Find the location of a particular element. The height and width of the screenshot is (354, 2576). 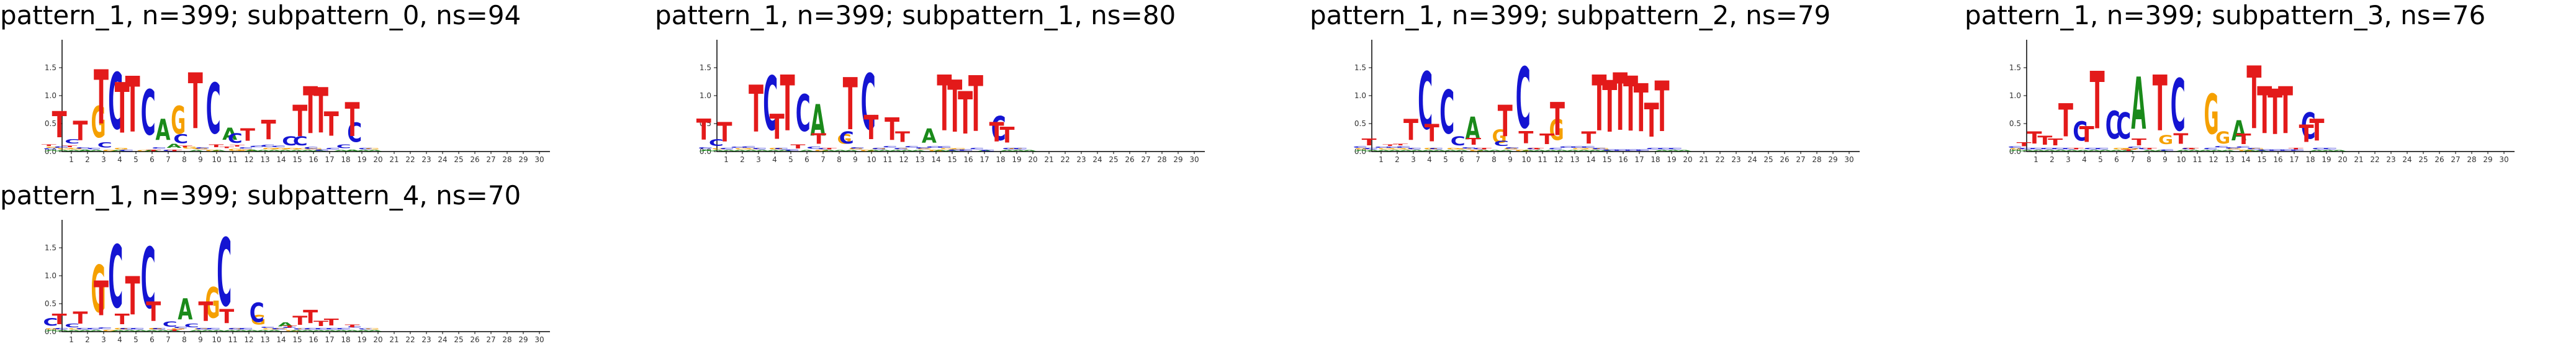

x-tick-label: 3 is located at coordinates (1413, 159).